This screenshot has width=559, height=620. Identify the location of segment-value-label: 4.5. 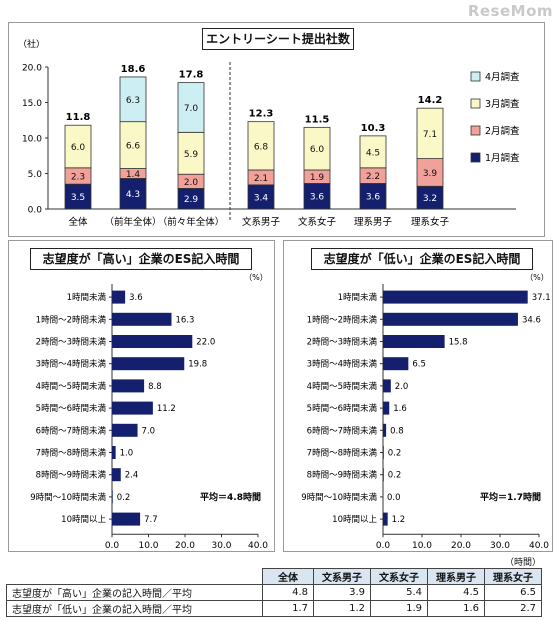
(373, 153).